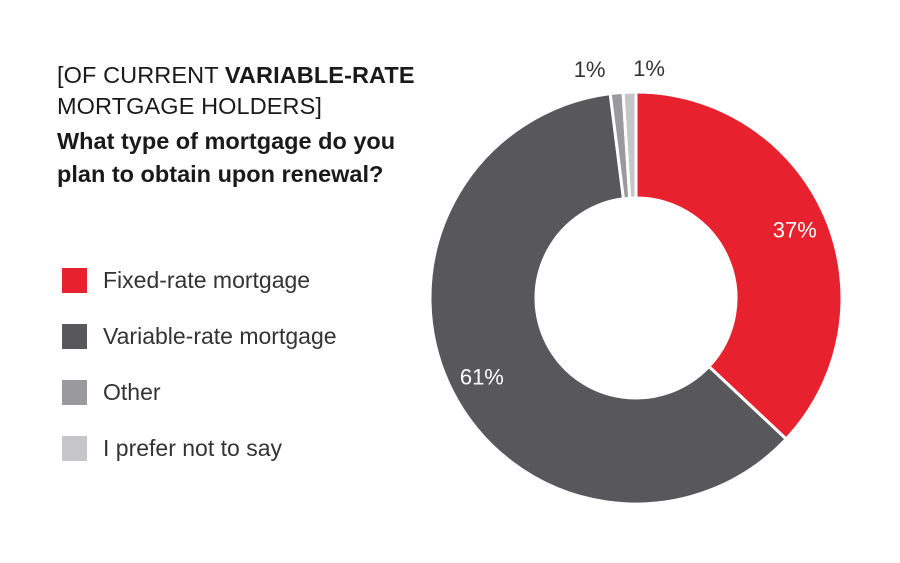 This screenshot has width=900, height=563. Describe the element at coordinates (141, 75) in the screenshot. I see `qualifier-prefix: [OF CURRENT` at that location.